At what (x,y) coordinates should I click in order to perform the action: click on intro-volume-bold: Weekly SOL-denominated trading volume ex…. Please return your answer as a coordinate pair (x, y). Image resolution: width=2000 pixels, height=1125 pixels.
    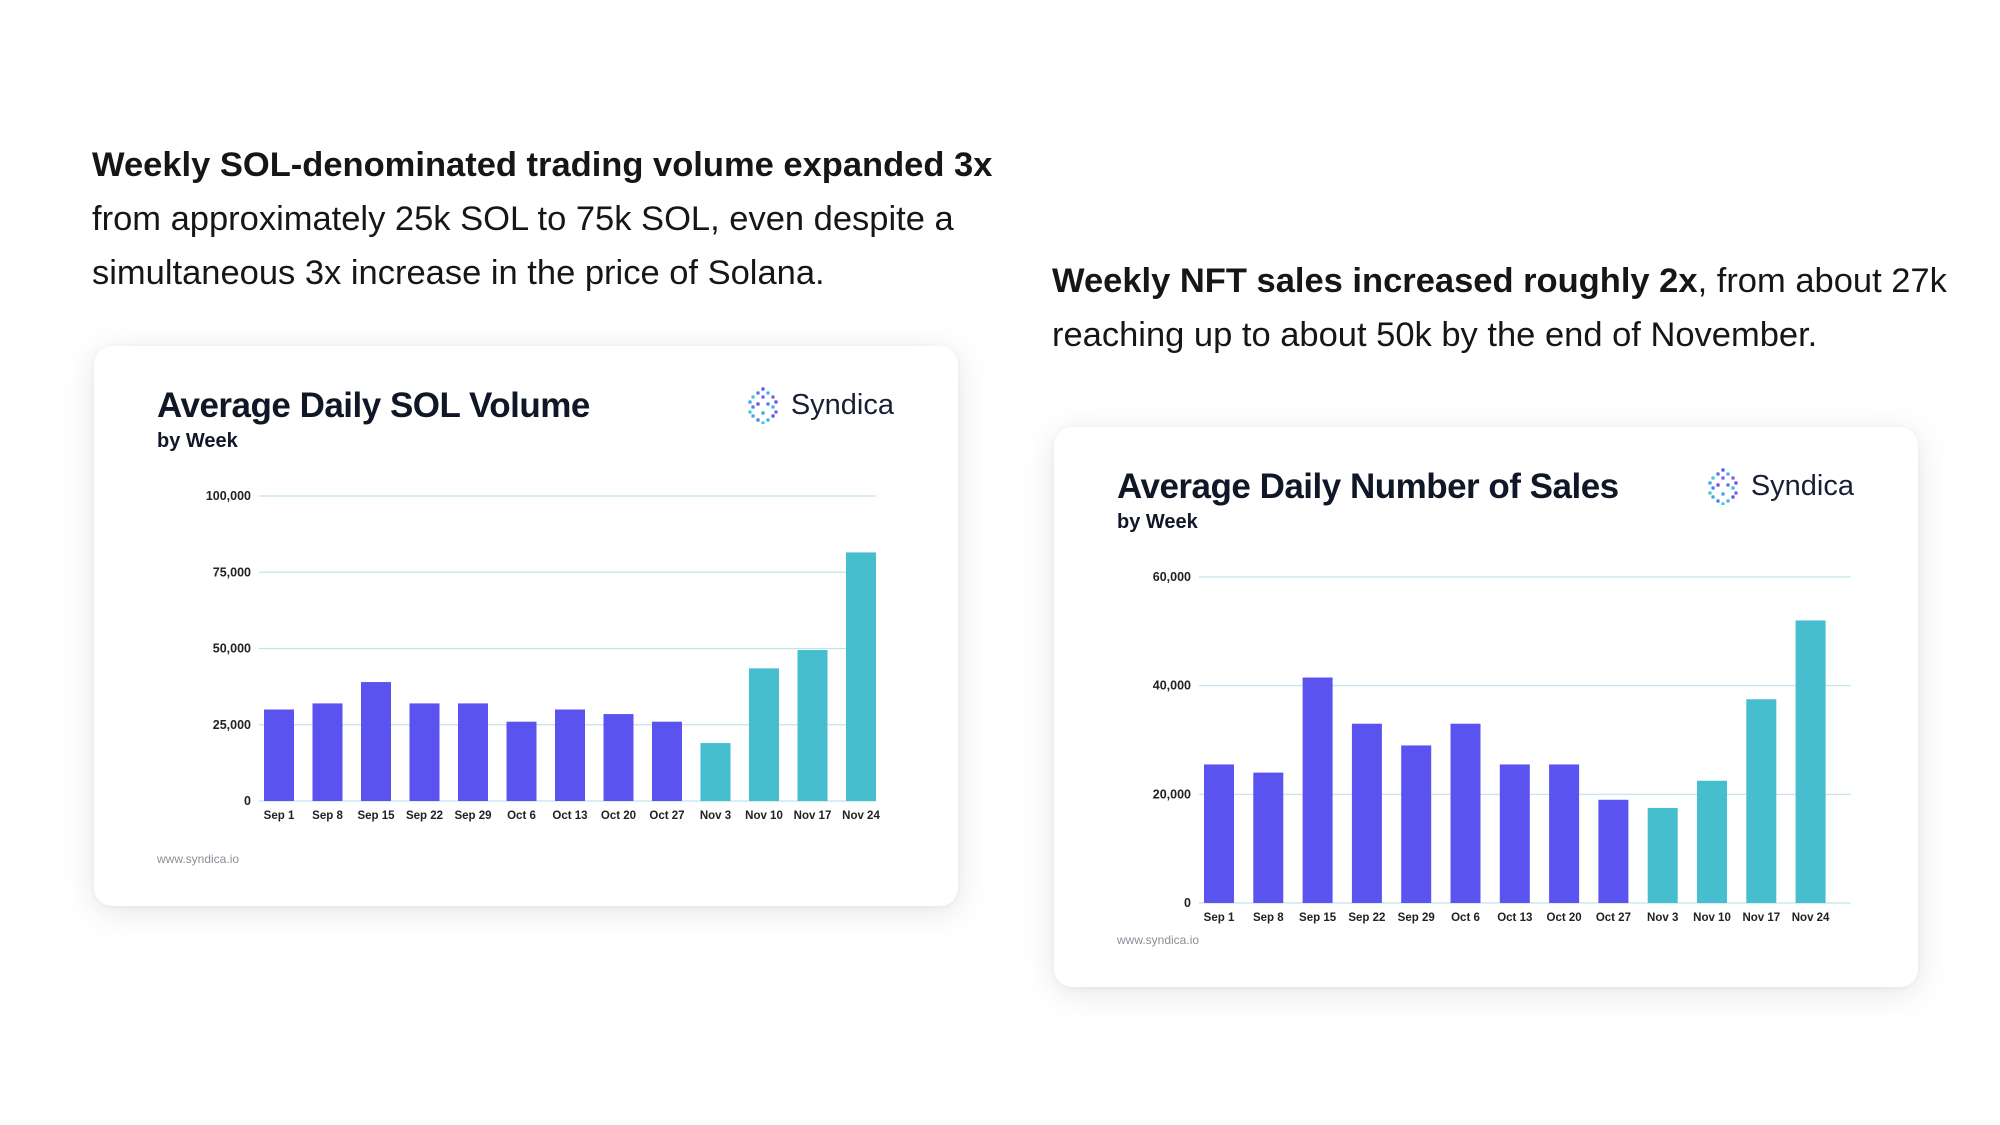
    Looking at the image, I should click on (542, 165).